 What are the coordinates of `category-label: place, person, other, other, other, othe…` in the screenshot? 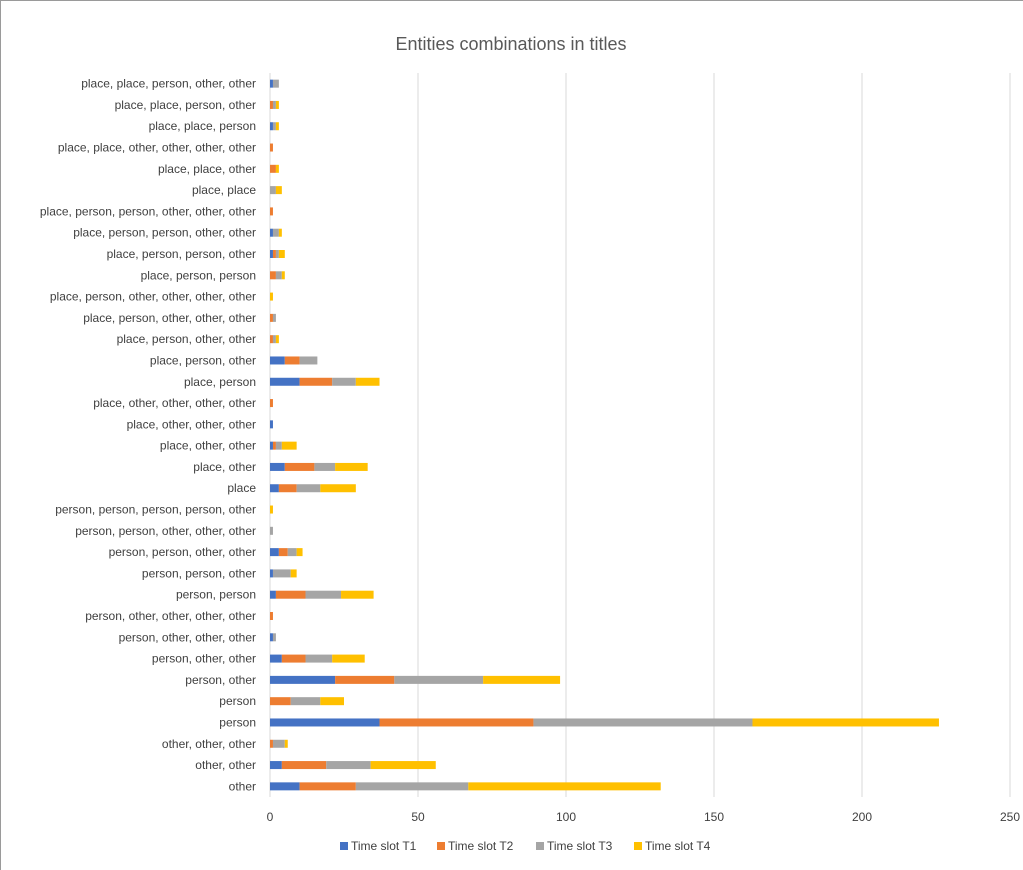 It's located at (153, 297).